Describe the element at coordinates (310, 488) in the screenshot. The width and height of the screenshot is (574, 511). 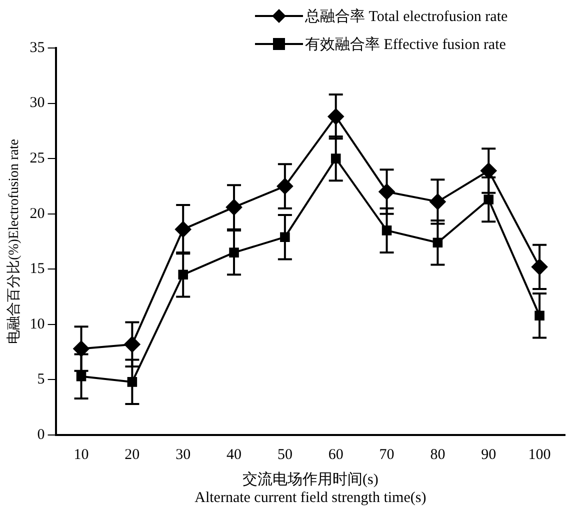
I see `x-axis-title: 交流电场作用时间(s) Alternate current field strength time(s)` at that location.